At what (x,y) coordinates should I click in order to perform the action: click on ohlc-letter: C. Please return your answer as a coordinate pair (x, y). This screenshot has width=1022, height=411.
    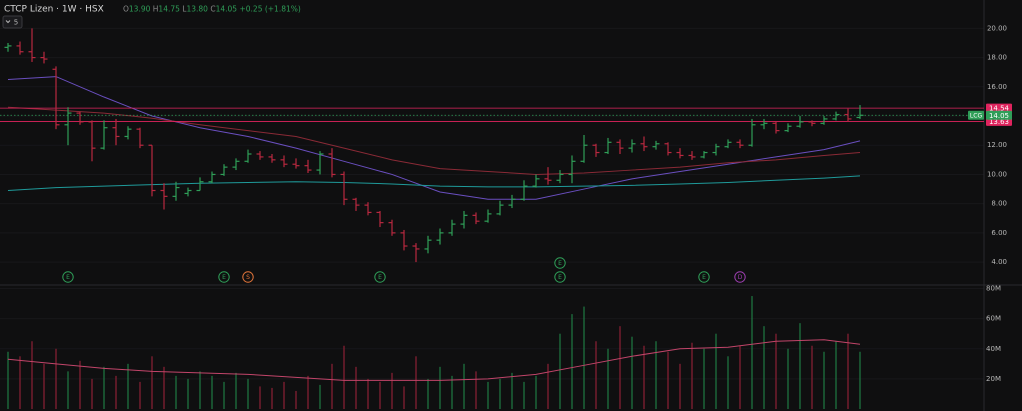
    Looking at the image, I should click on (212, 9).